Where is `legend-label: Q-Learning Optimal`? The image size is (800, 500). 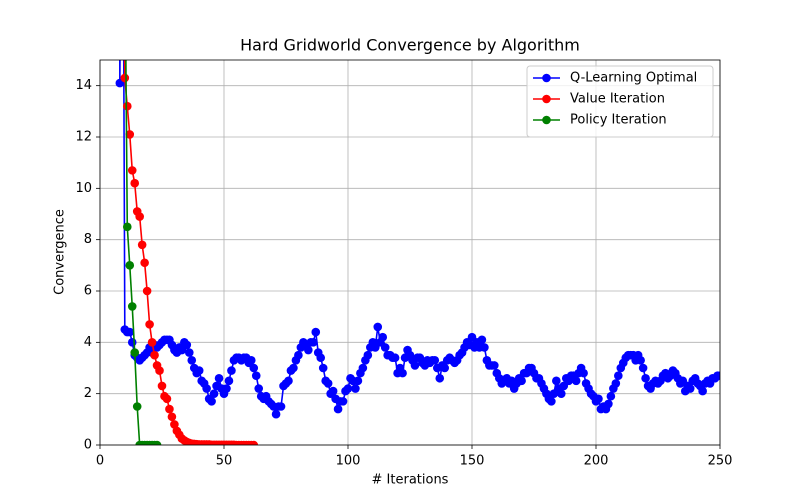
legend-label: Q-Learning Optimal is located at coordinates (633, 78).